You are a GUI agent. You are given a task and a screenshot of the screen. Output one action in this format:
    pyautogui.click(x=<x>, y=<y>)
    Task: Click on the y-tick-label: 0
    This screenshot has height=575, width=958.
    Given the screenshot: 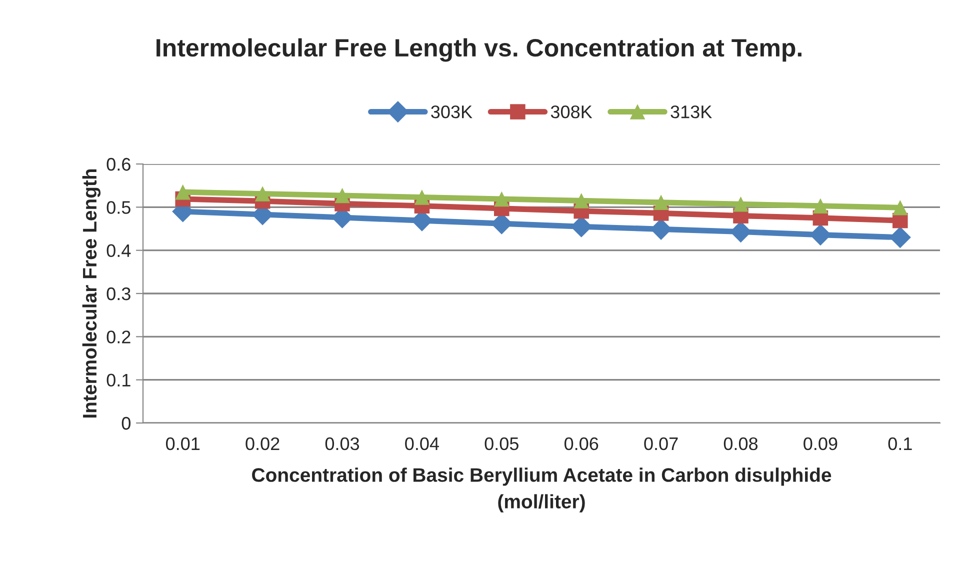 What is the action you would take?
    pyautogui.click(x=126, y=423)
    